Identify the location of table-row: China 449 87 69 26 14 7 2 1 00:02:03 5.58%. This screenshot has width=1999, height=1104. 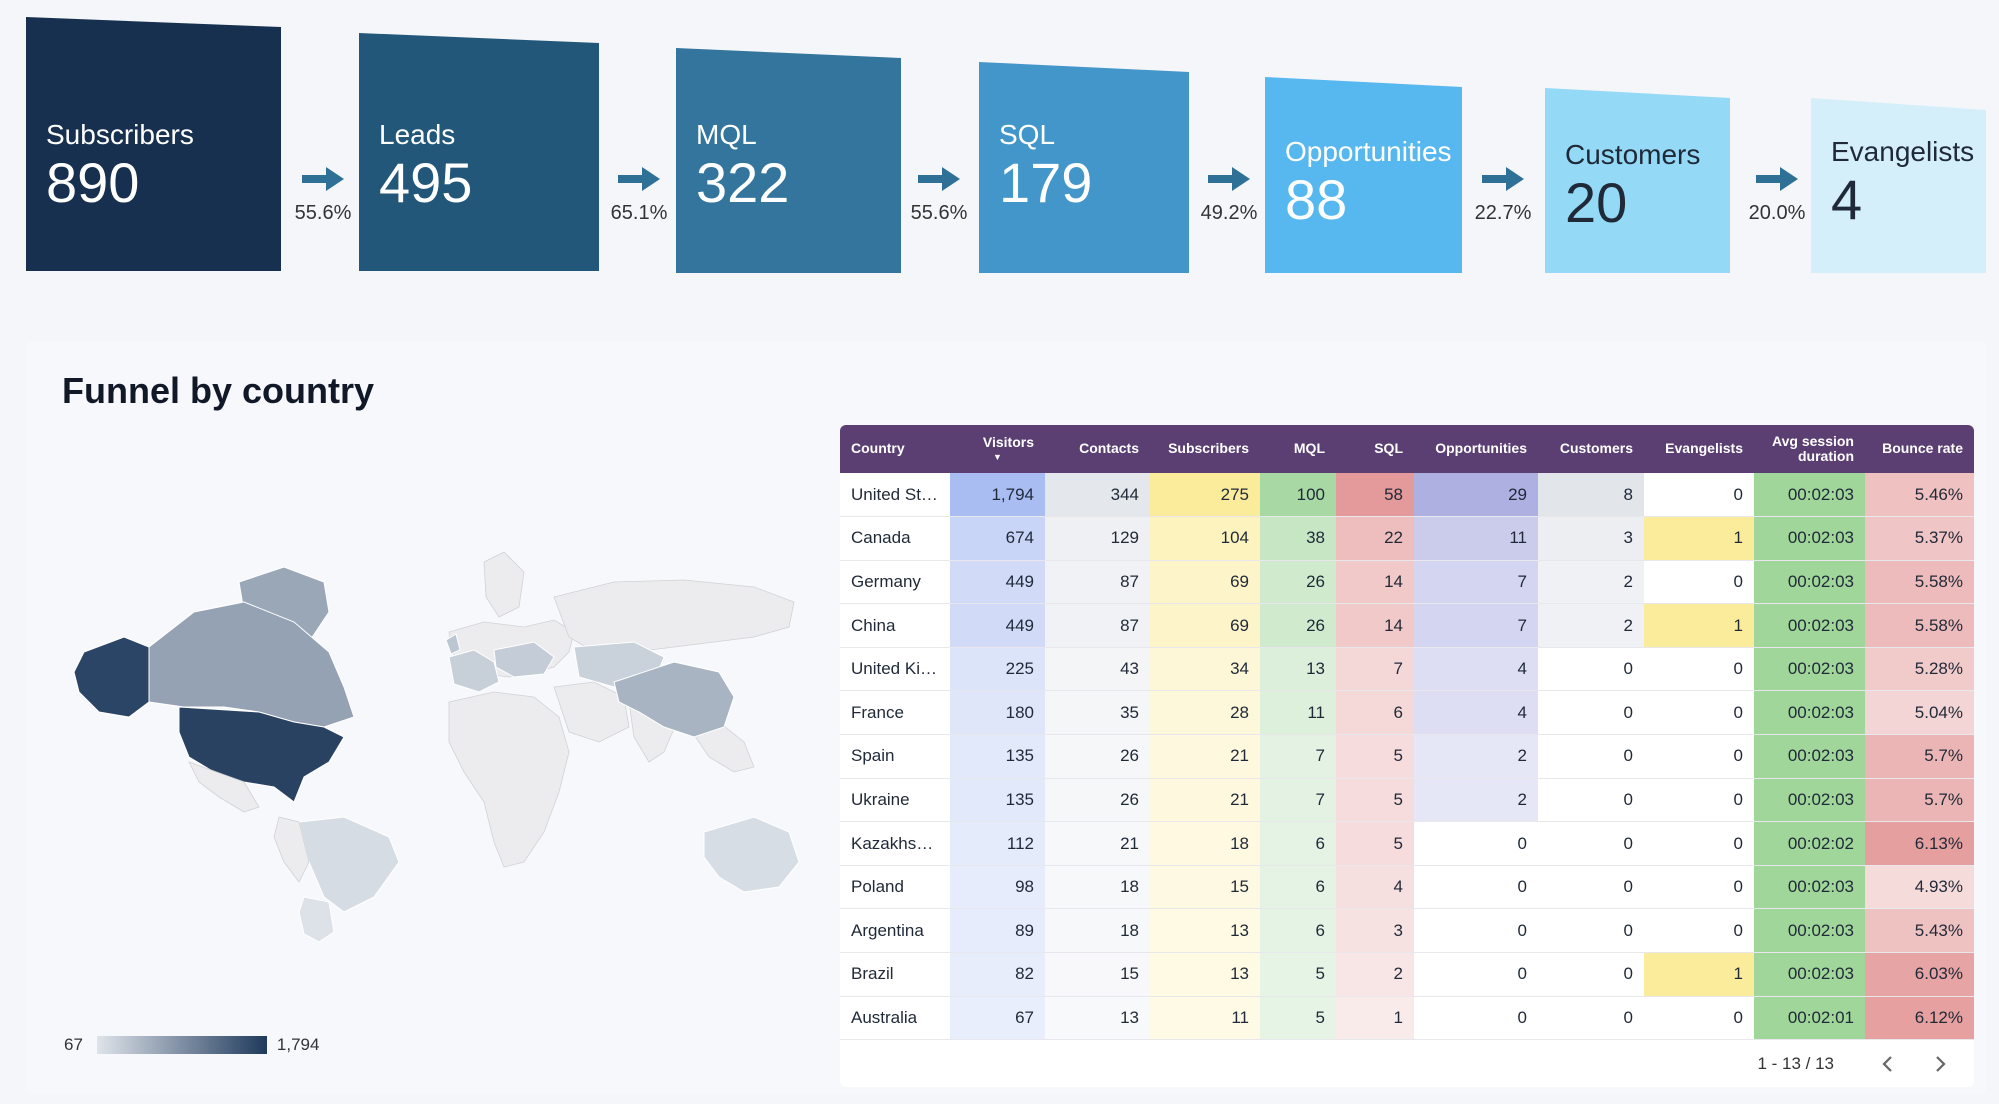
(1407, 625).